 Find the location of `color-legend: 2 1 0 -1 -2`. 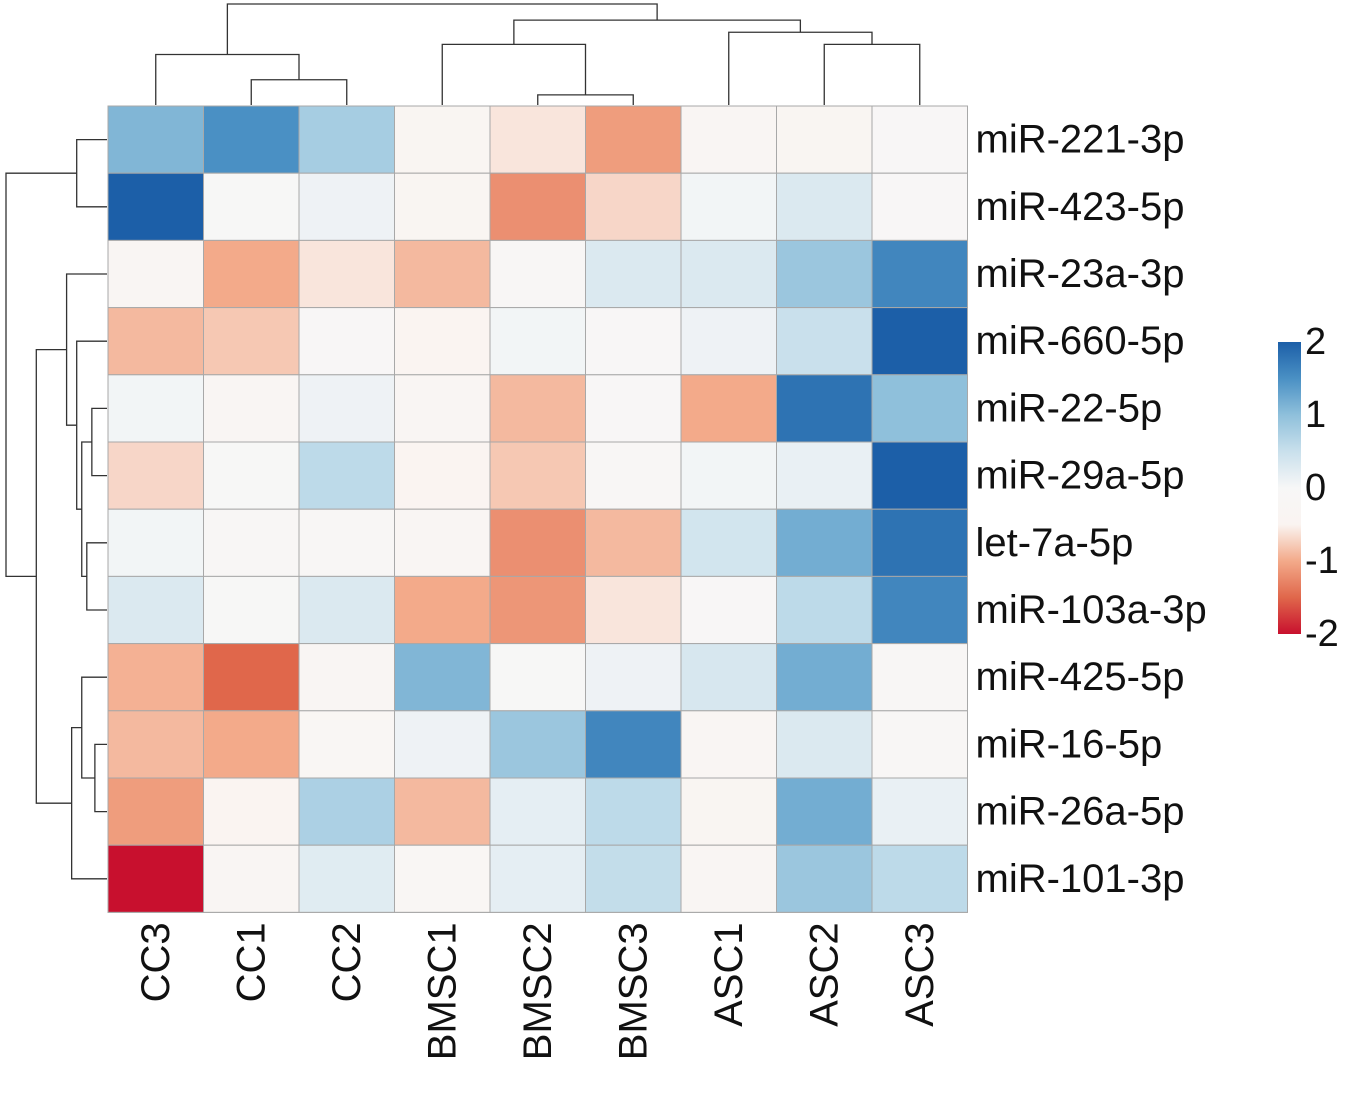

color-legend: 2 1 0 -1 -2 is located at coordinates (1308, 488).